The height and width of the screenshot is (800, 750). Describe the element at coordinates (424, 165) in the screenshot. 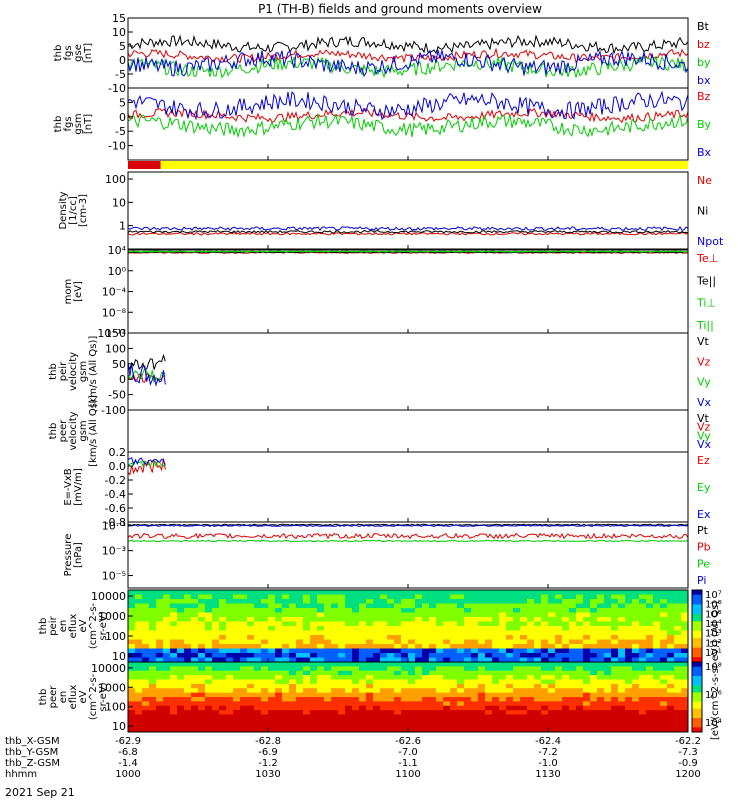

I see `mode-bar-segment` at that location.